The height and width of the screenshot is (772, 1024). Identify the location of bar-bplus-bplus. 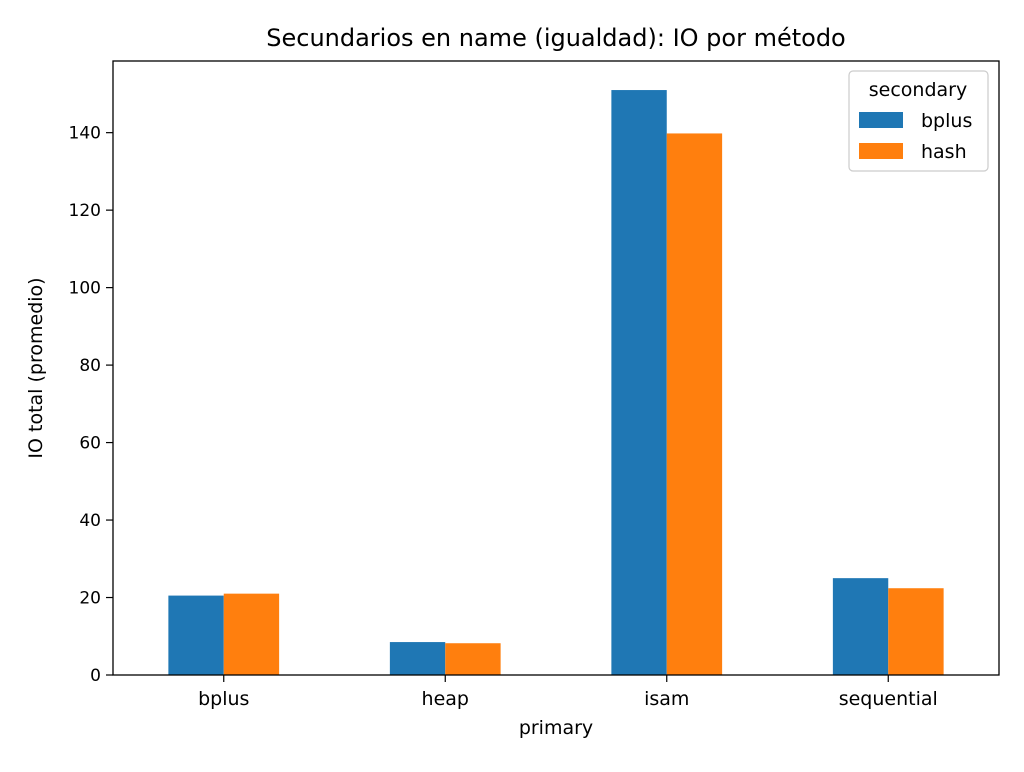
(196, 635).